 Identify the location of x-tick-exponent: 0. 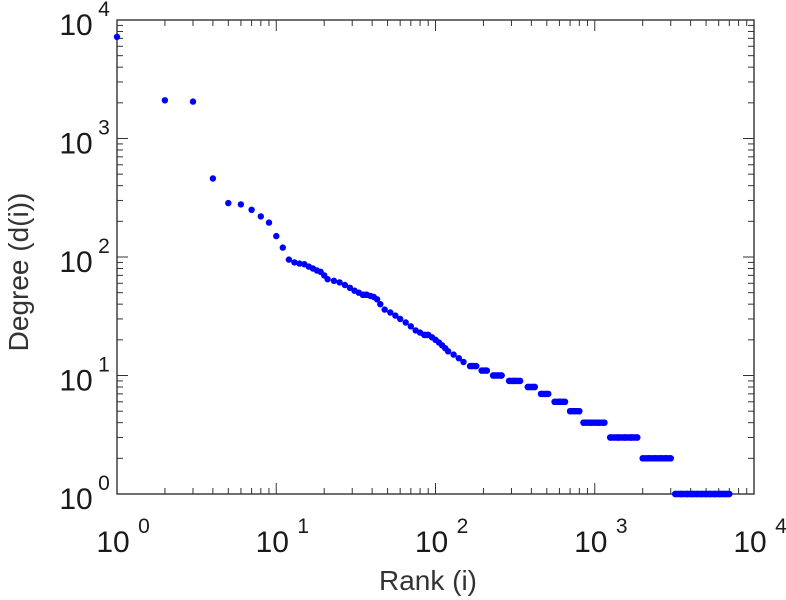
(144, 526).